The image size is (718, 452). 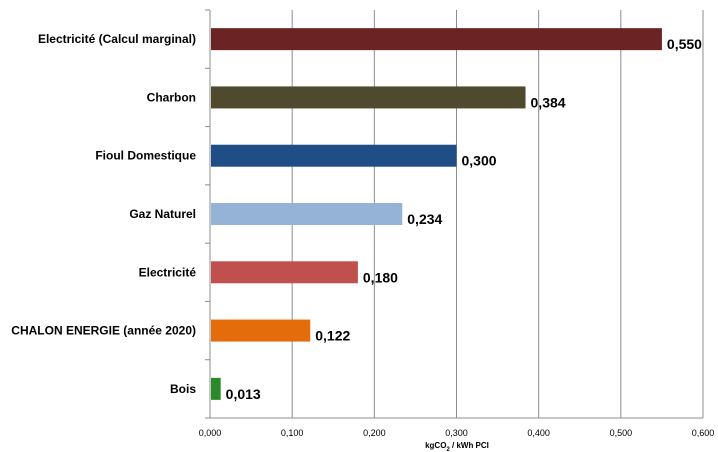 What do you see at coordinates (469, 445) in the screenshot?
I see `x-axis-title-unit: / kWh PCI` at bounding box center [469, 445].